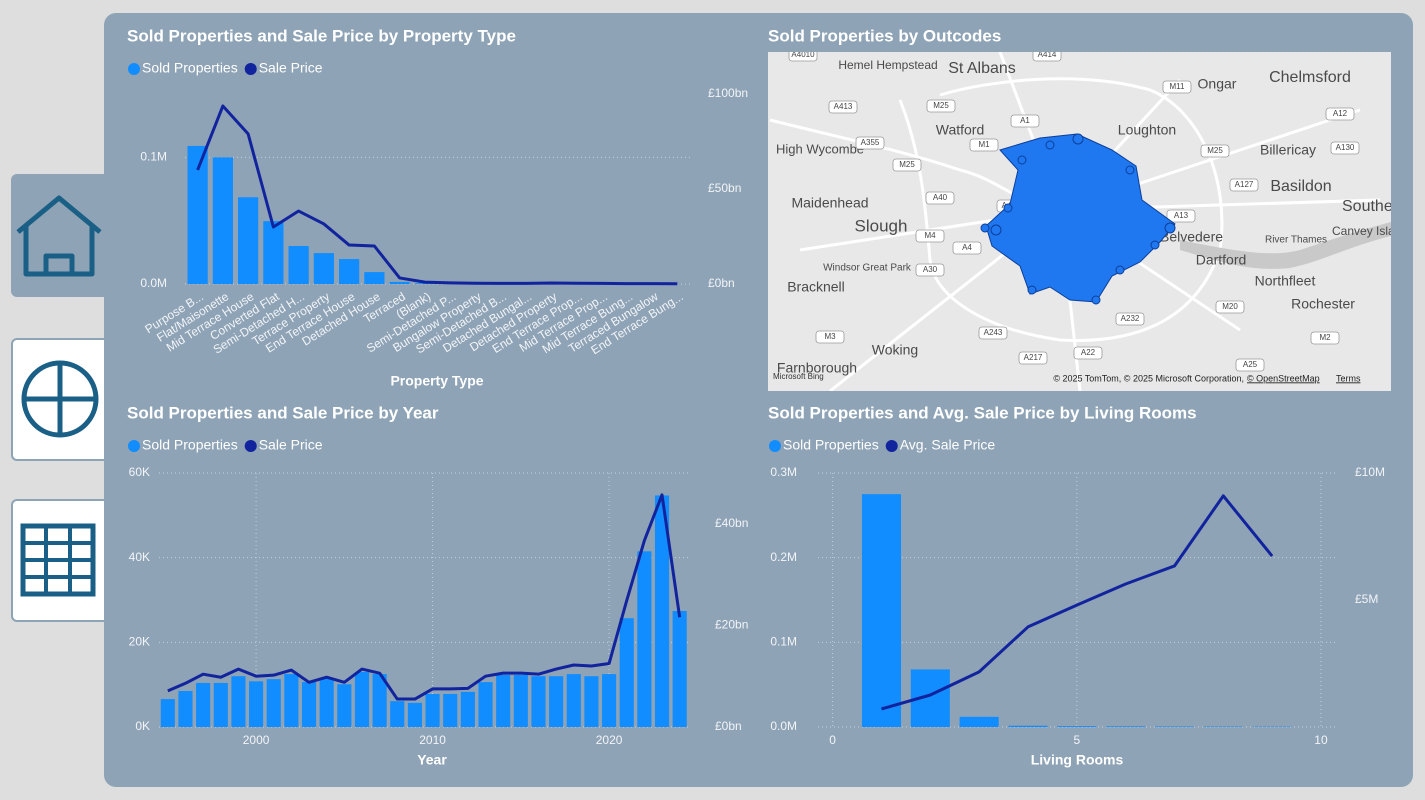  I want to click on place-label: Hemel Hempstead, so click(887, 65).